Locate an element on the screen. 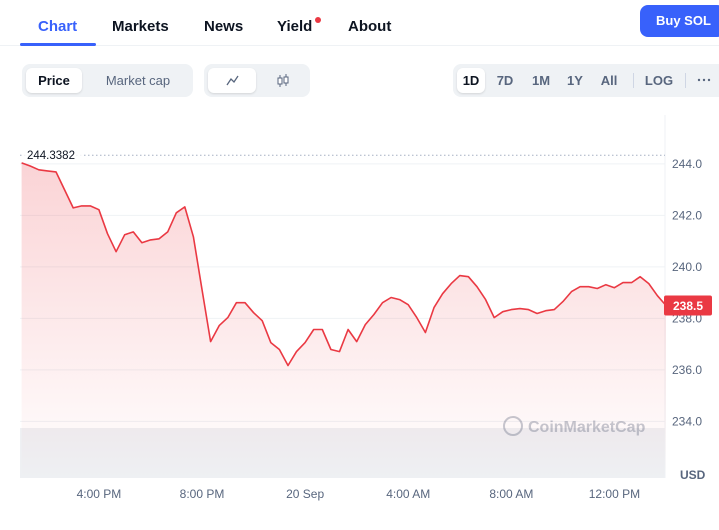 This screenshot has width=719, height=530. line-style is located at coordinates (232, 80).